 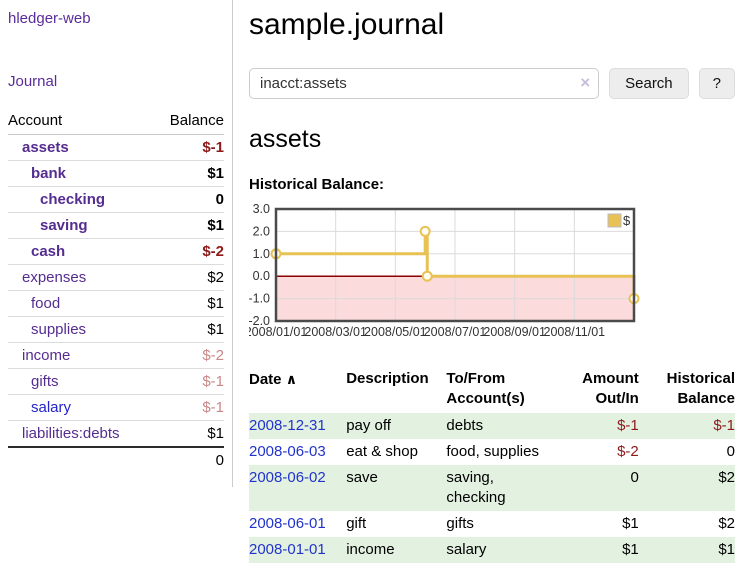 What do you see at coordinates (335, 332) in the screenshot?
I see `x-tick-label: 2008/03/01` at bounding box center [335, 332].